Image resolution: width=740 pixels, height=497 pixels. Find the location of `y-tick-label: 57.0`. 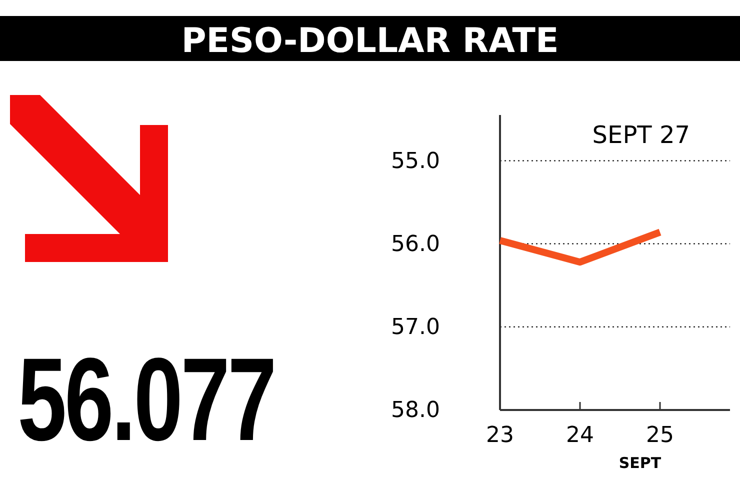

y-tick-label: 57.0 is located at coordinates (415, 327).